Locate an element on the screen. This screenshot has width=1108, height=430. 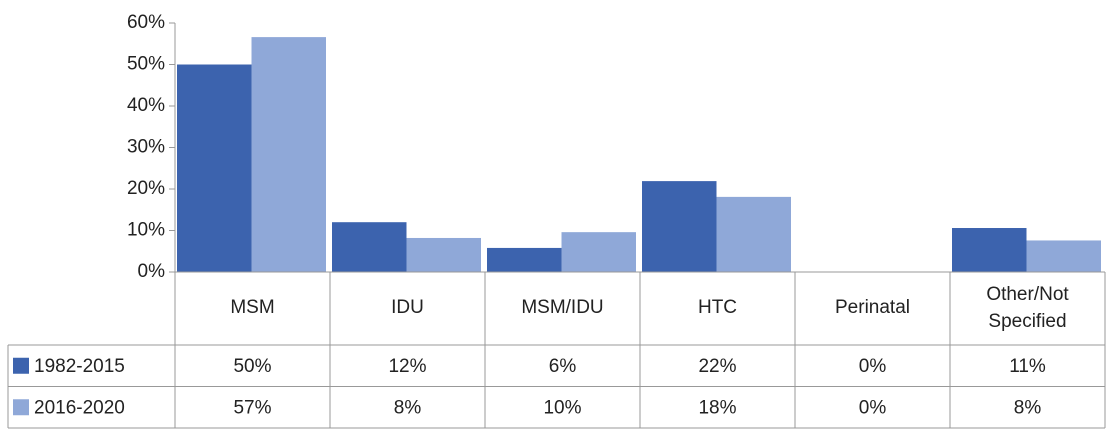
y-tick-label: 40% is located at coordinates (146, 105).